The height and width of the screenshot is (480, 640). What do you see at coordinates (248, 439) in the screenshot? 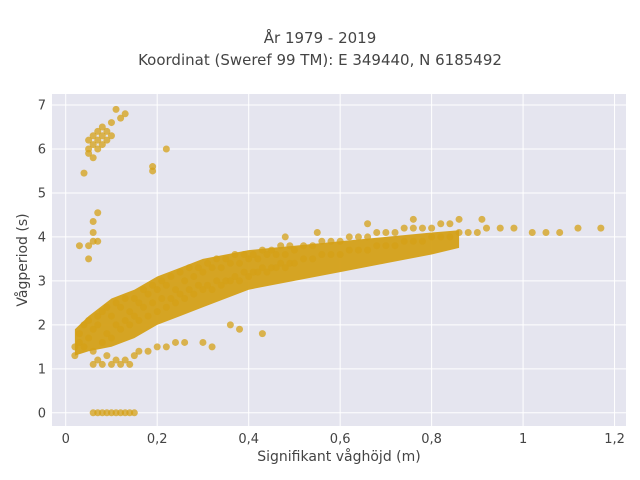
I see `x-tick-label: 0,4` at bounding box center [248, 439].